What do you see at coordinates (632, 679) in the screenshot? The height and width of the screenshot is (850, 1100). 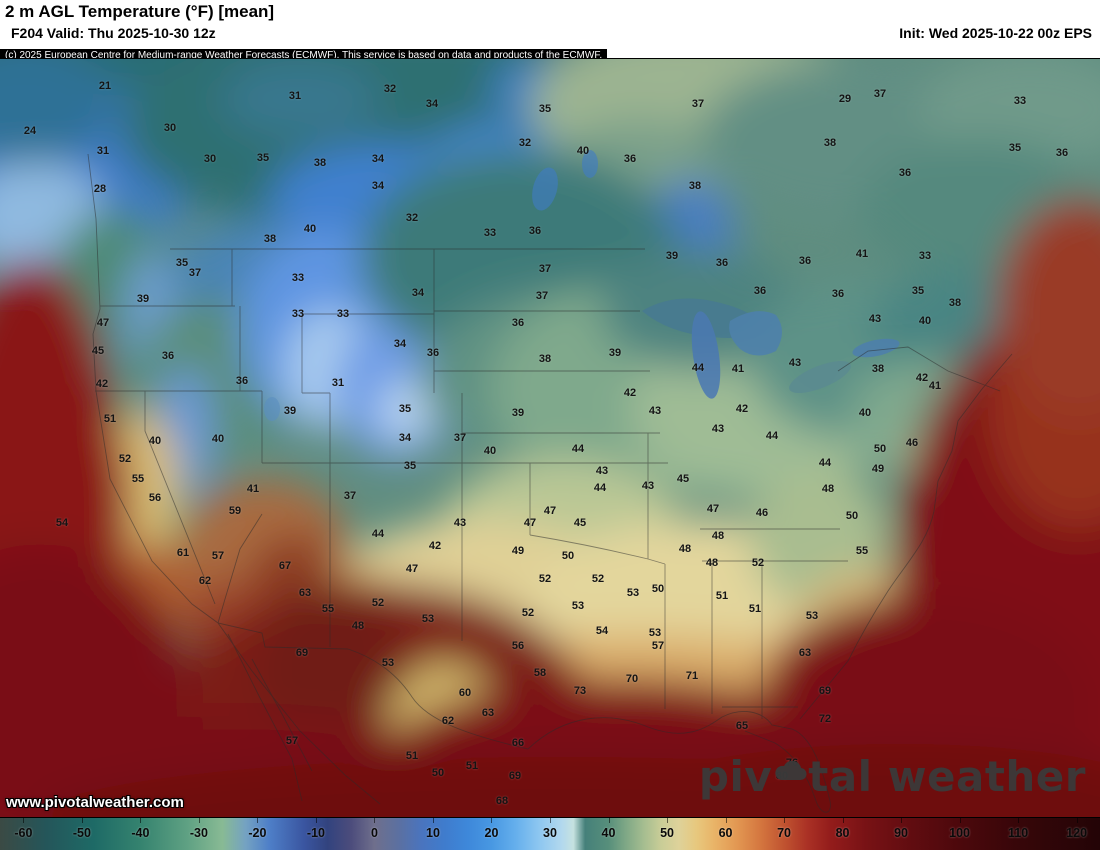 I see `temp-value: 70` at bounding box center [632, 679].